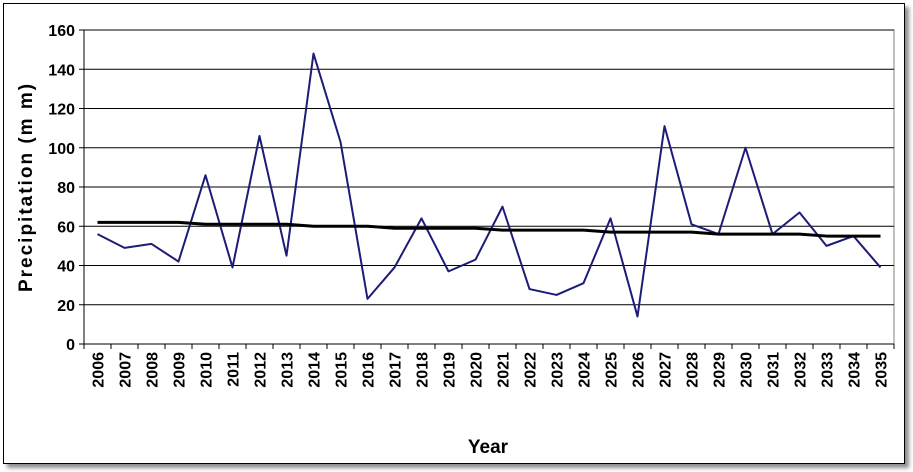  I want to click on x-tick-label: 2027, so click(666, 370).